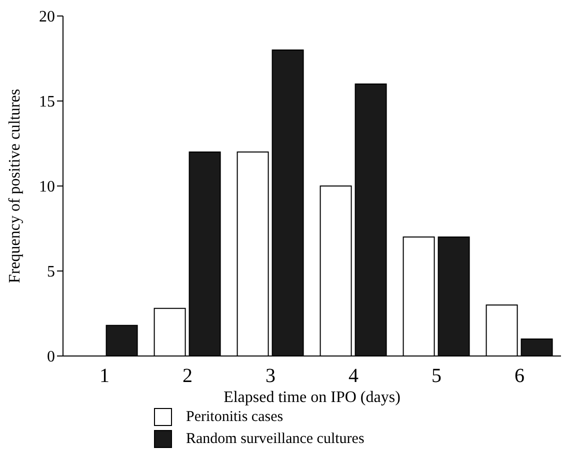  Describe the element at coordinates (312, 397) in the screenshot. I see `x-axis-title: Elapsed time on IPO (days)` at that location.